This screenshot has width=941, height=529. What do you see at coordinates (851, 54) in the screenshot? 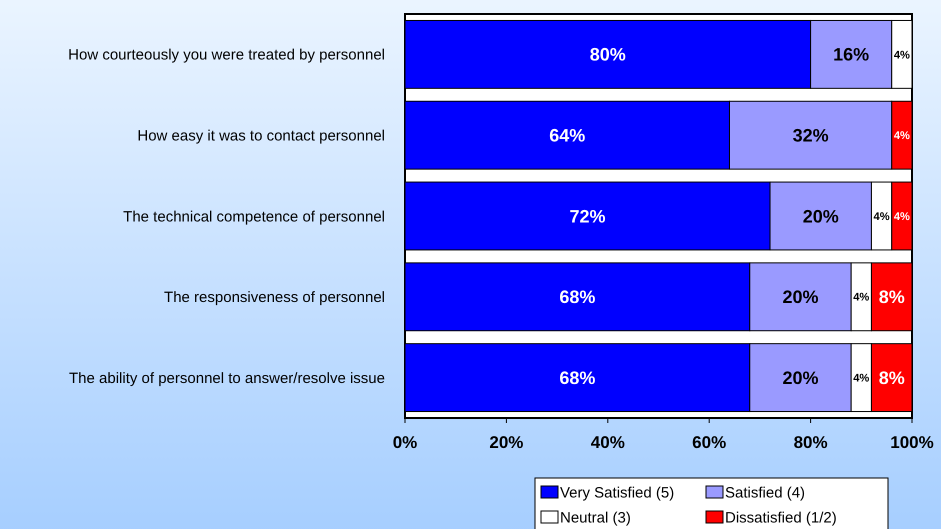
I see `data-label: 16%` at bounding box center [851, 54].